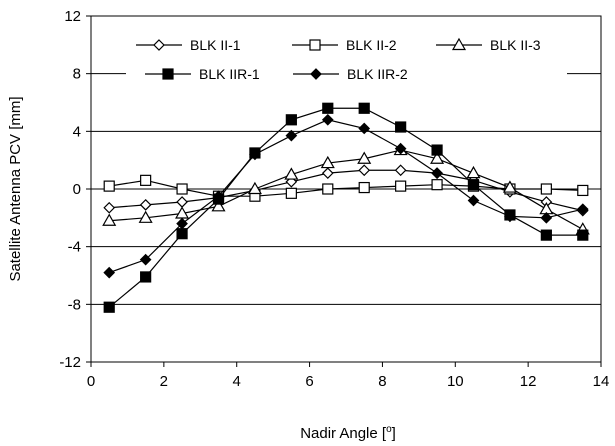 This screenshot has height=446, width=615. Describe the element at coordinates (377, 74) in the screenshot. I see `legend-label: BLK IIR-2` at that location.